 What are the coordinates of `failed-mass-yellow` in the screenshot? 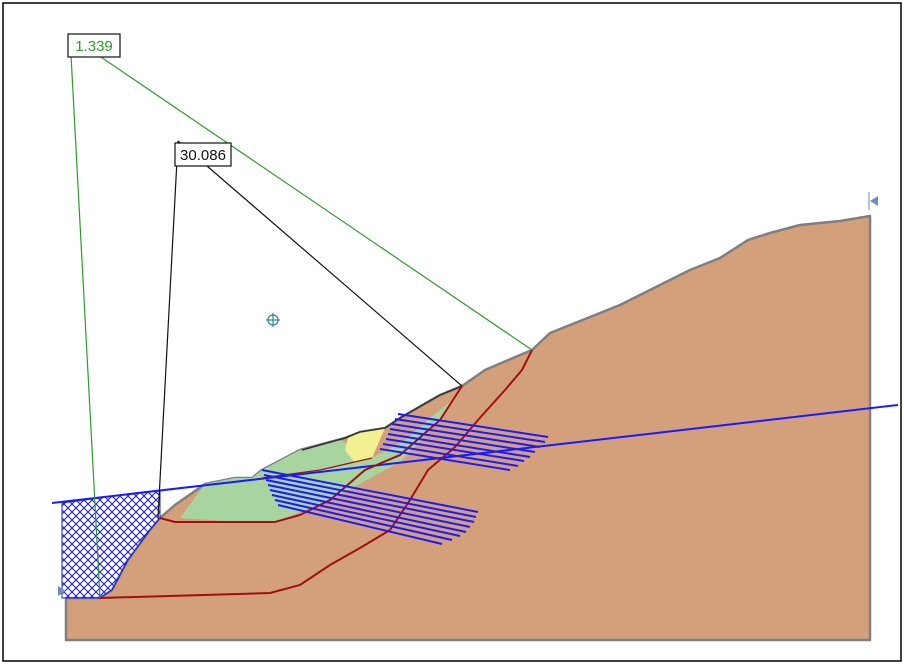 It's located at (365, 445).